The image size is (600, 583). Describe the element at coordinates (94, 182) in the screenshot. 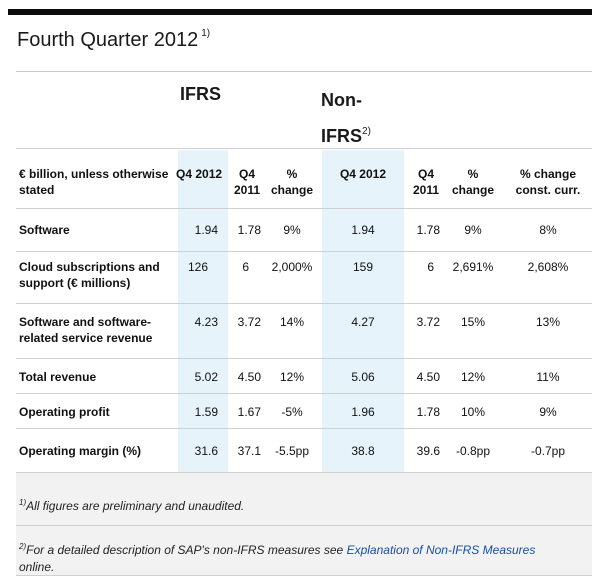

I see `col-header-label: € billion, unless otherwise stated` at that location.